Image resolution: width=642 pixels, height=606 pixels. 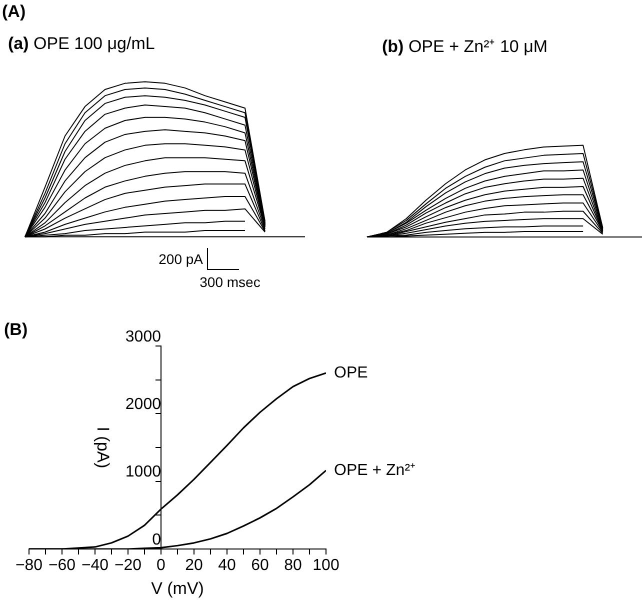 What do you see at coordinates (375, 470) in the screenshot?
I see `series-label: OPE + Zn²⁺` at bounding box center [375, 470].